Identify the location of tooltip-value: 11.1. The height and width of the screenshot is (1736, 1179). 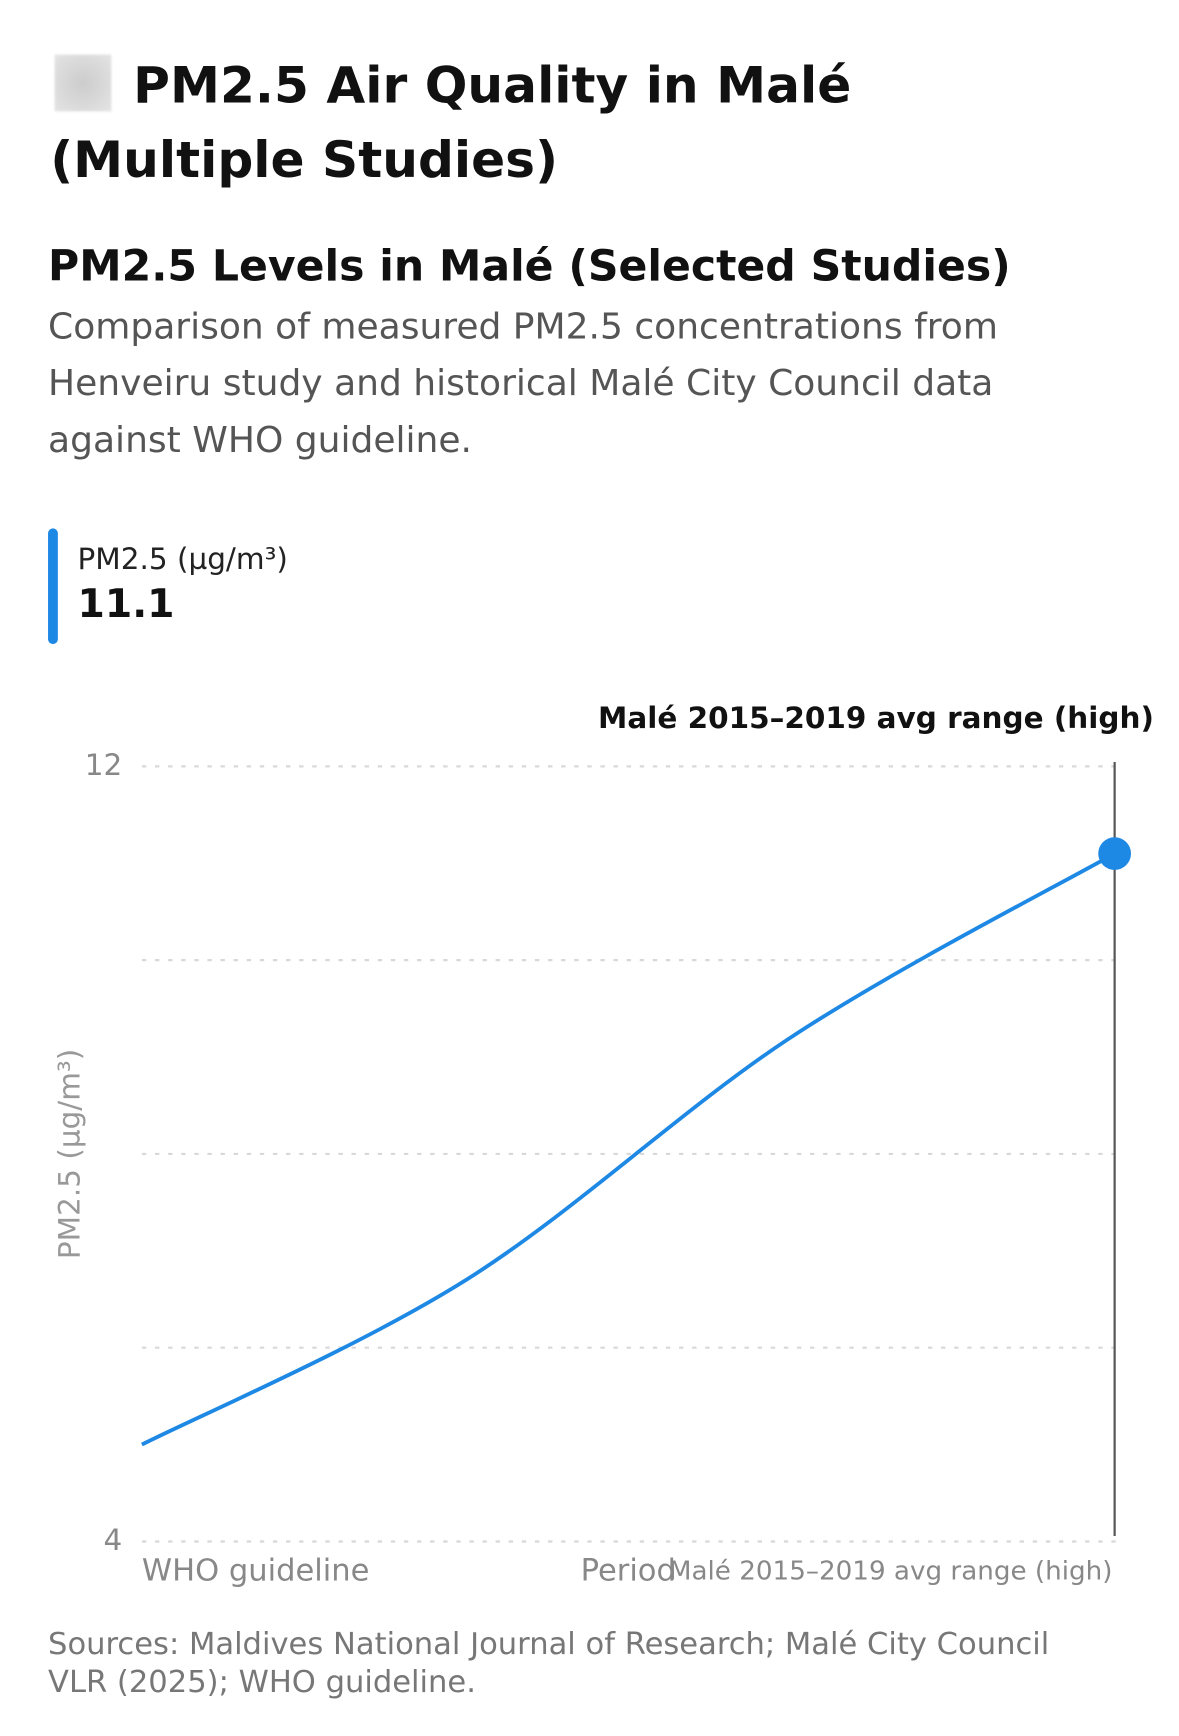
(126, 604).